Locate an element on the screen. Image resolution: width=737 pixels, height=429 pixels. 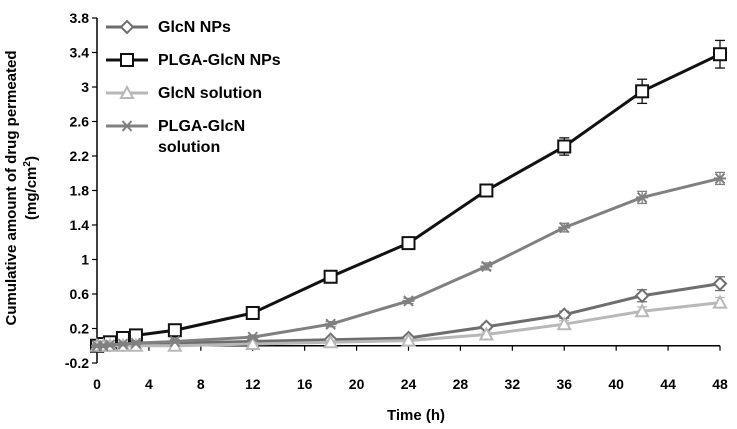
x-tick-label: 0 is located at coordinates (97, 384).